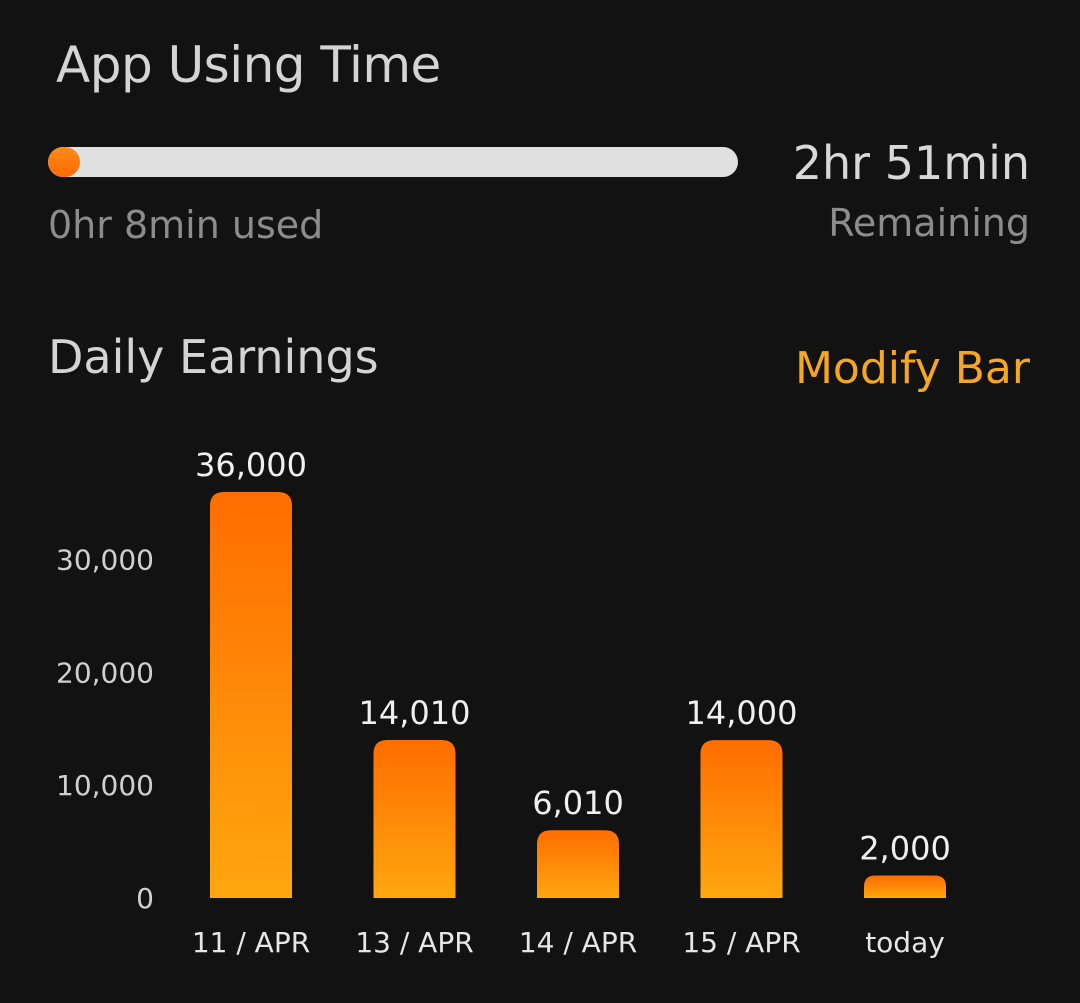 This screenshot has height=1003, width=1080. What do you see at coordinates (251, 695) in the screenshot?
I see `bar-11-apr` at bounding box center [251, 695].